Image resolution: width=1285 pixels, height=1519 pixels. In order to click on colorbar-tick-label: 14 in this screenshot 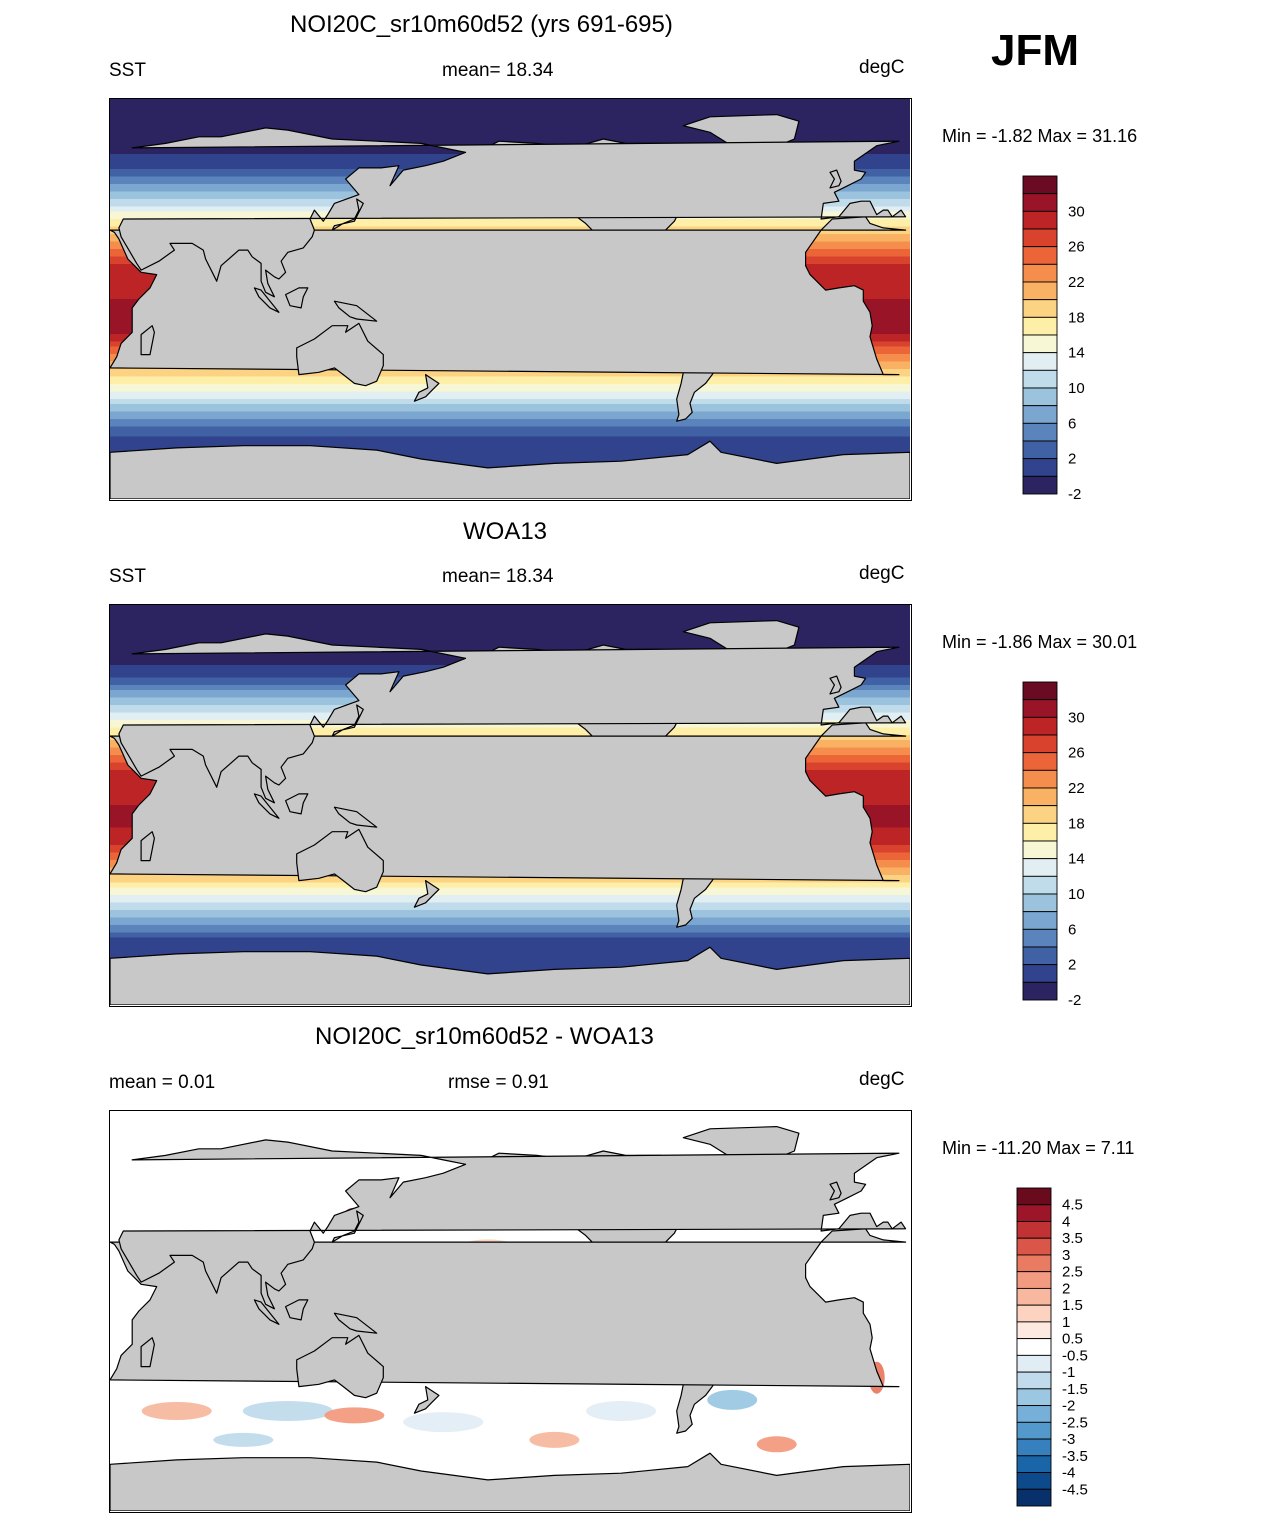, I will do `click(1076, 859)`.